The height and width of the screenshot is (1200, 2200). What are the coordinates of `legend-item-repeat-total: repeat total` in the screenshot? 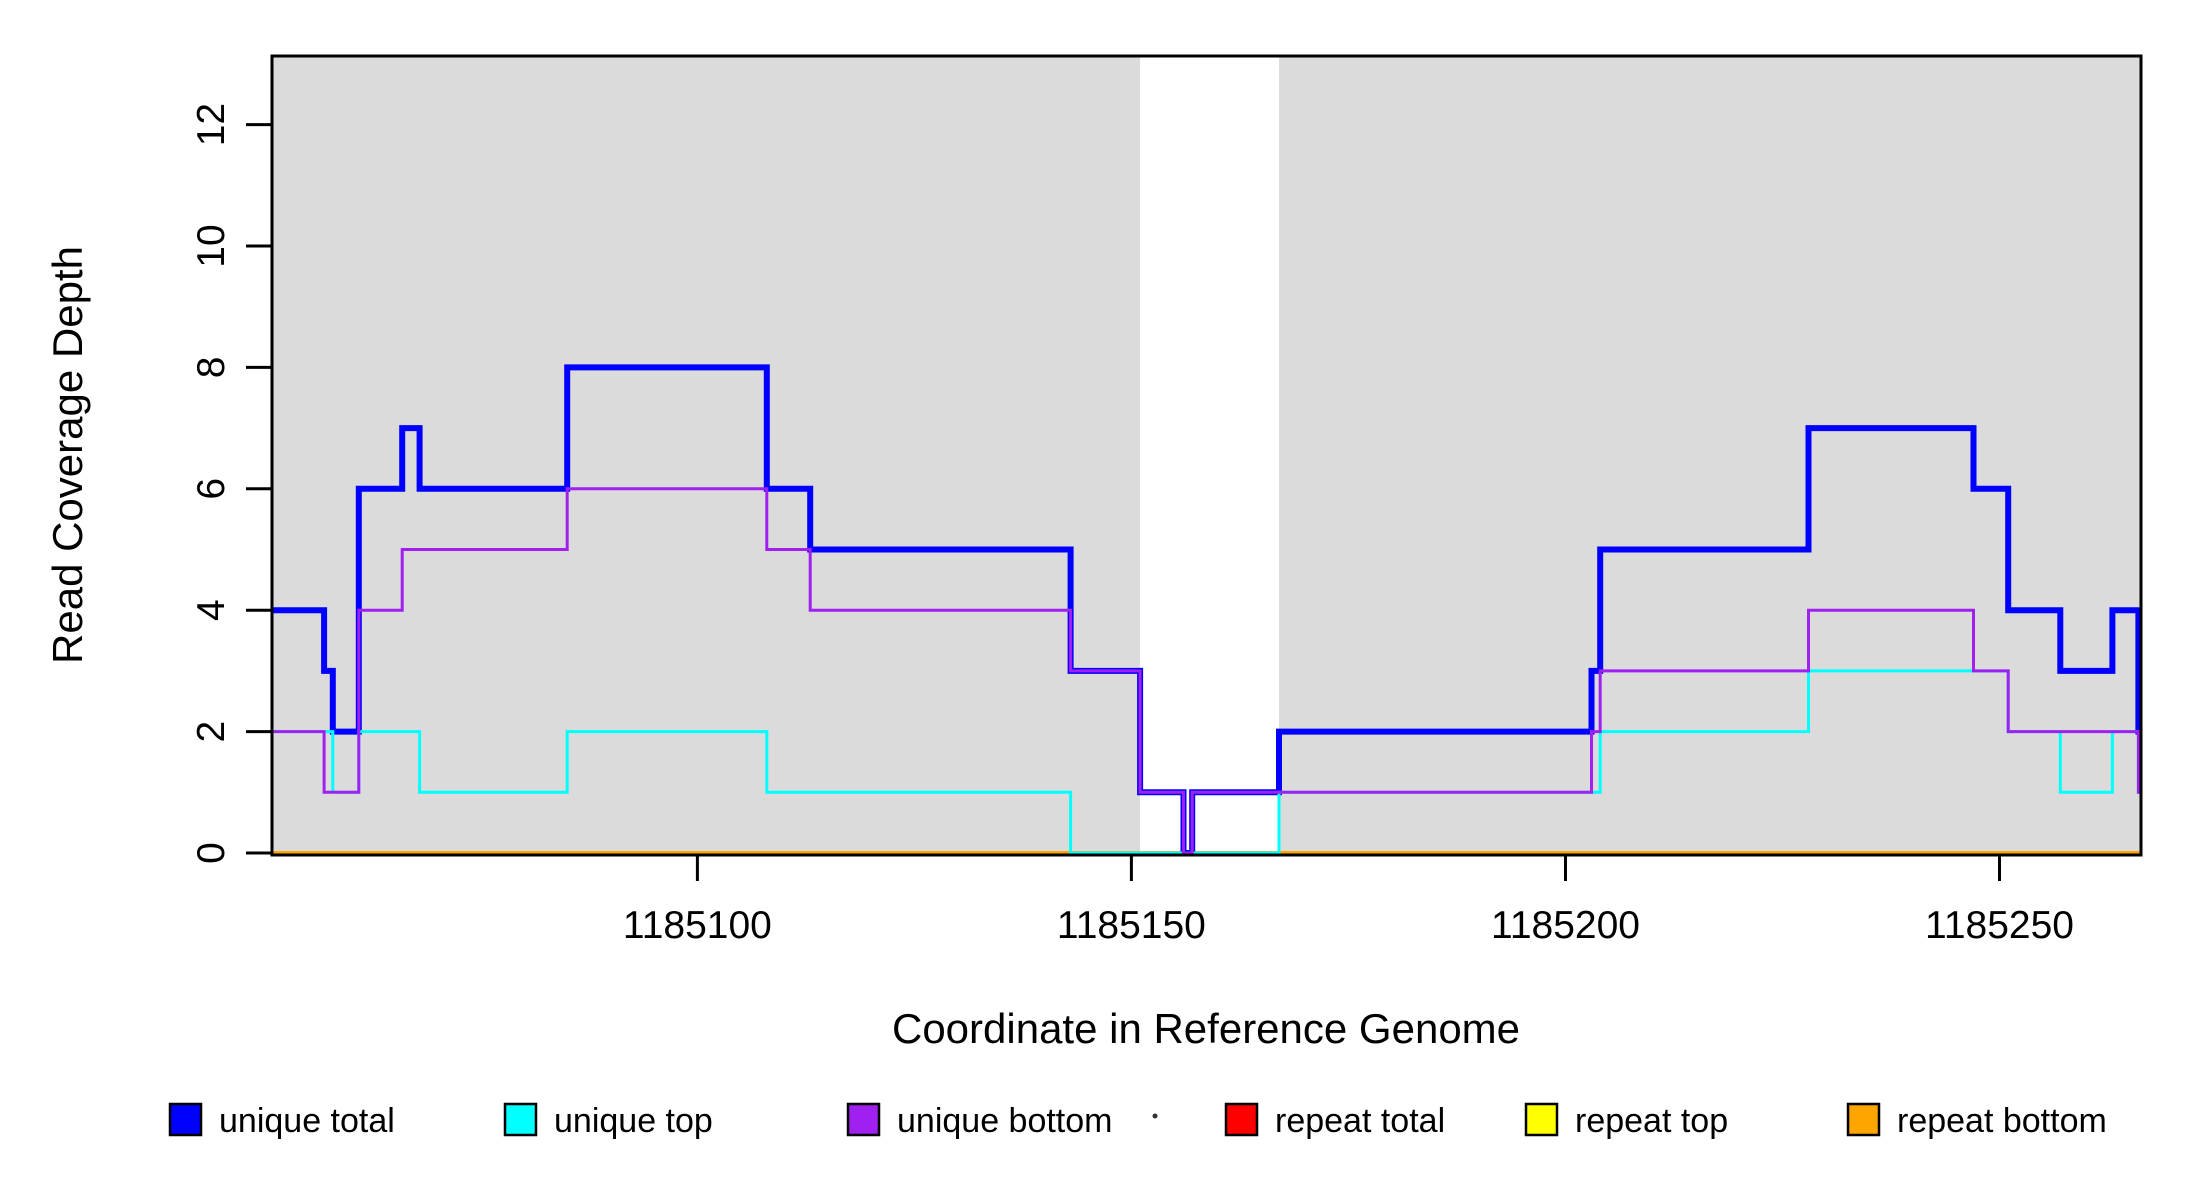 It's located at (1334, 1121).